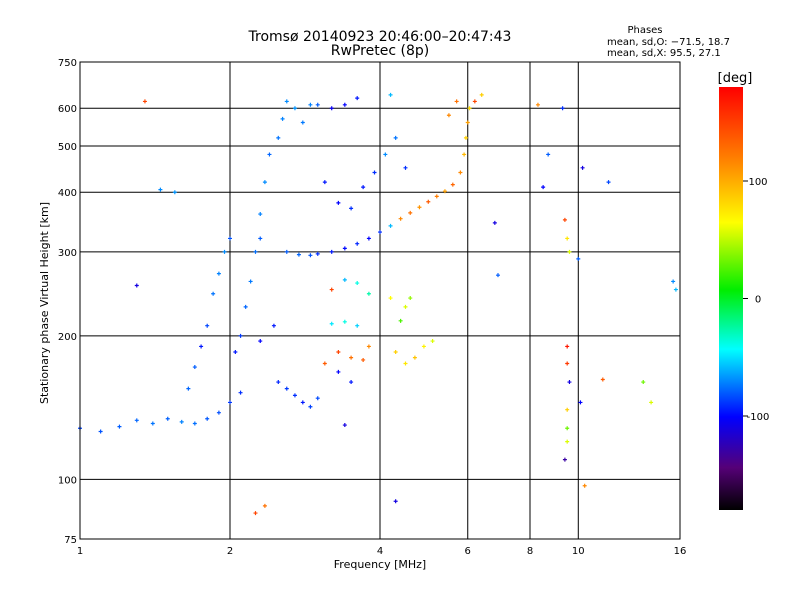  Describe the element at coordinates (67, 480) in the screenshot. I see `y-tick-label: 100` at that location.